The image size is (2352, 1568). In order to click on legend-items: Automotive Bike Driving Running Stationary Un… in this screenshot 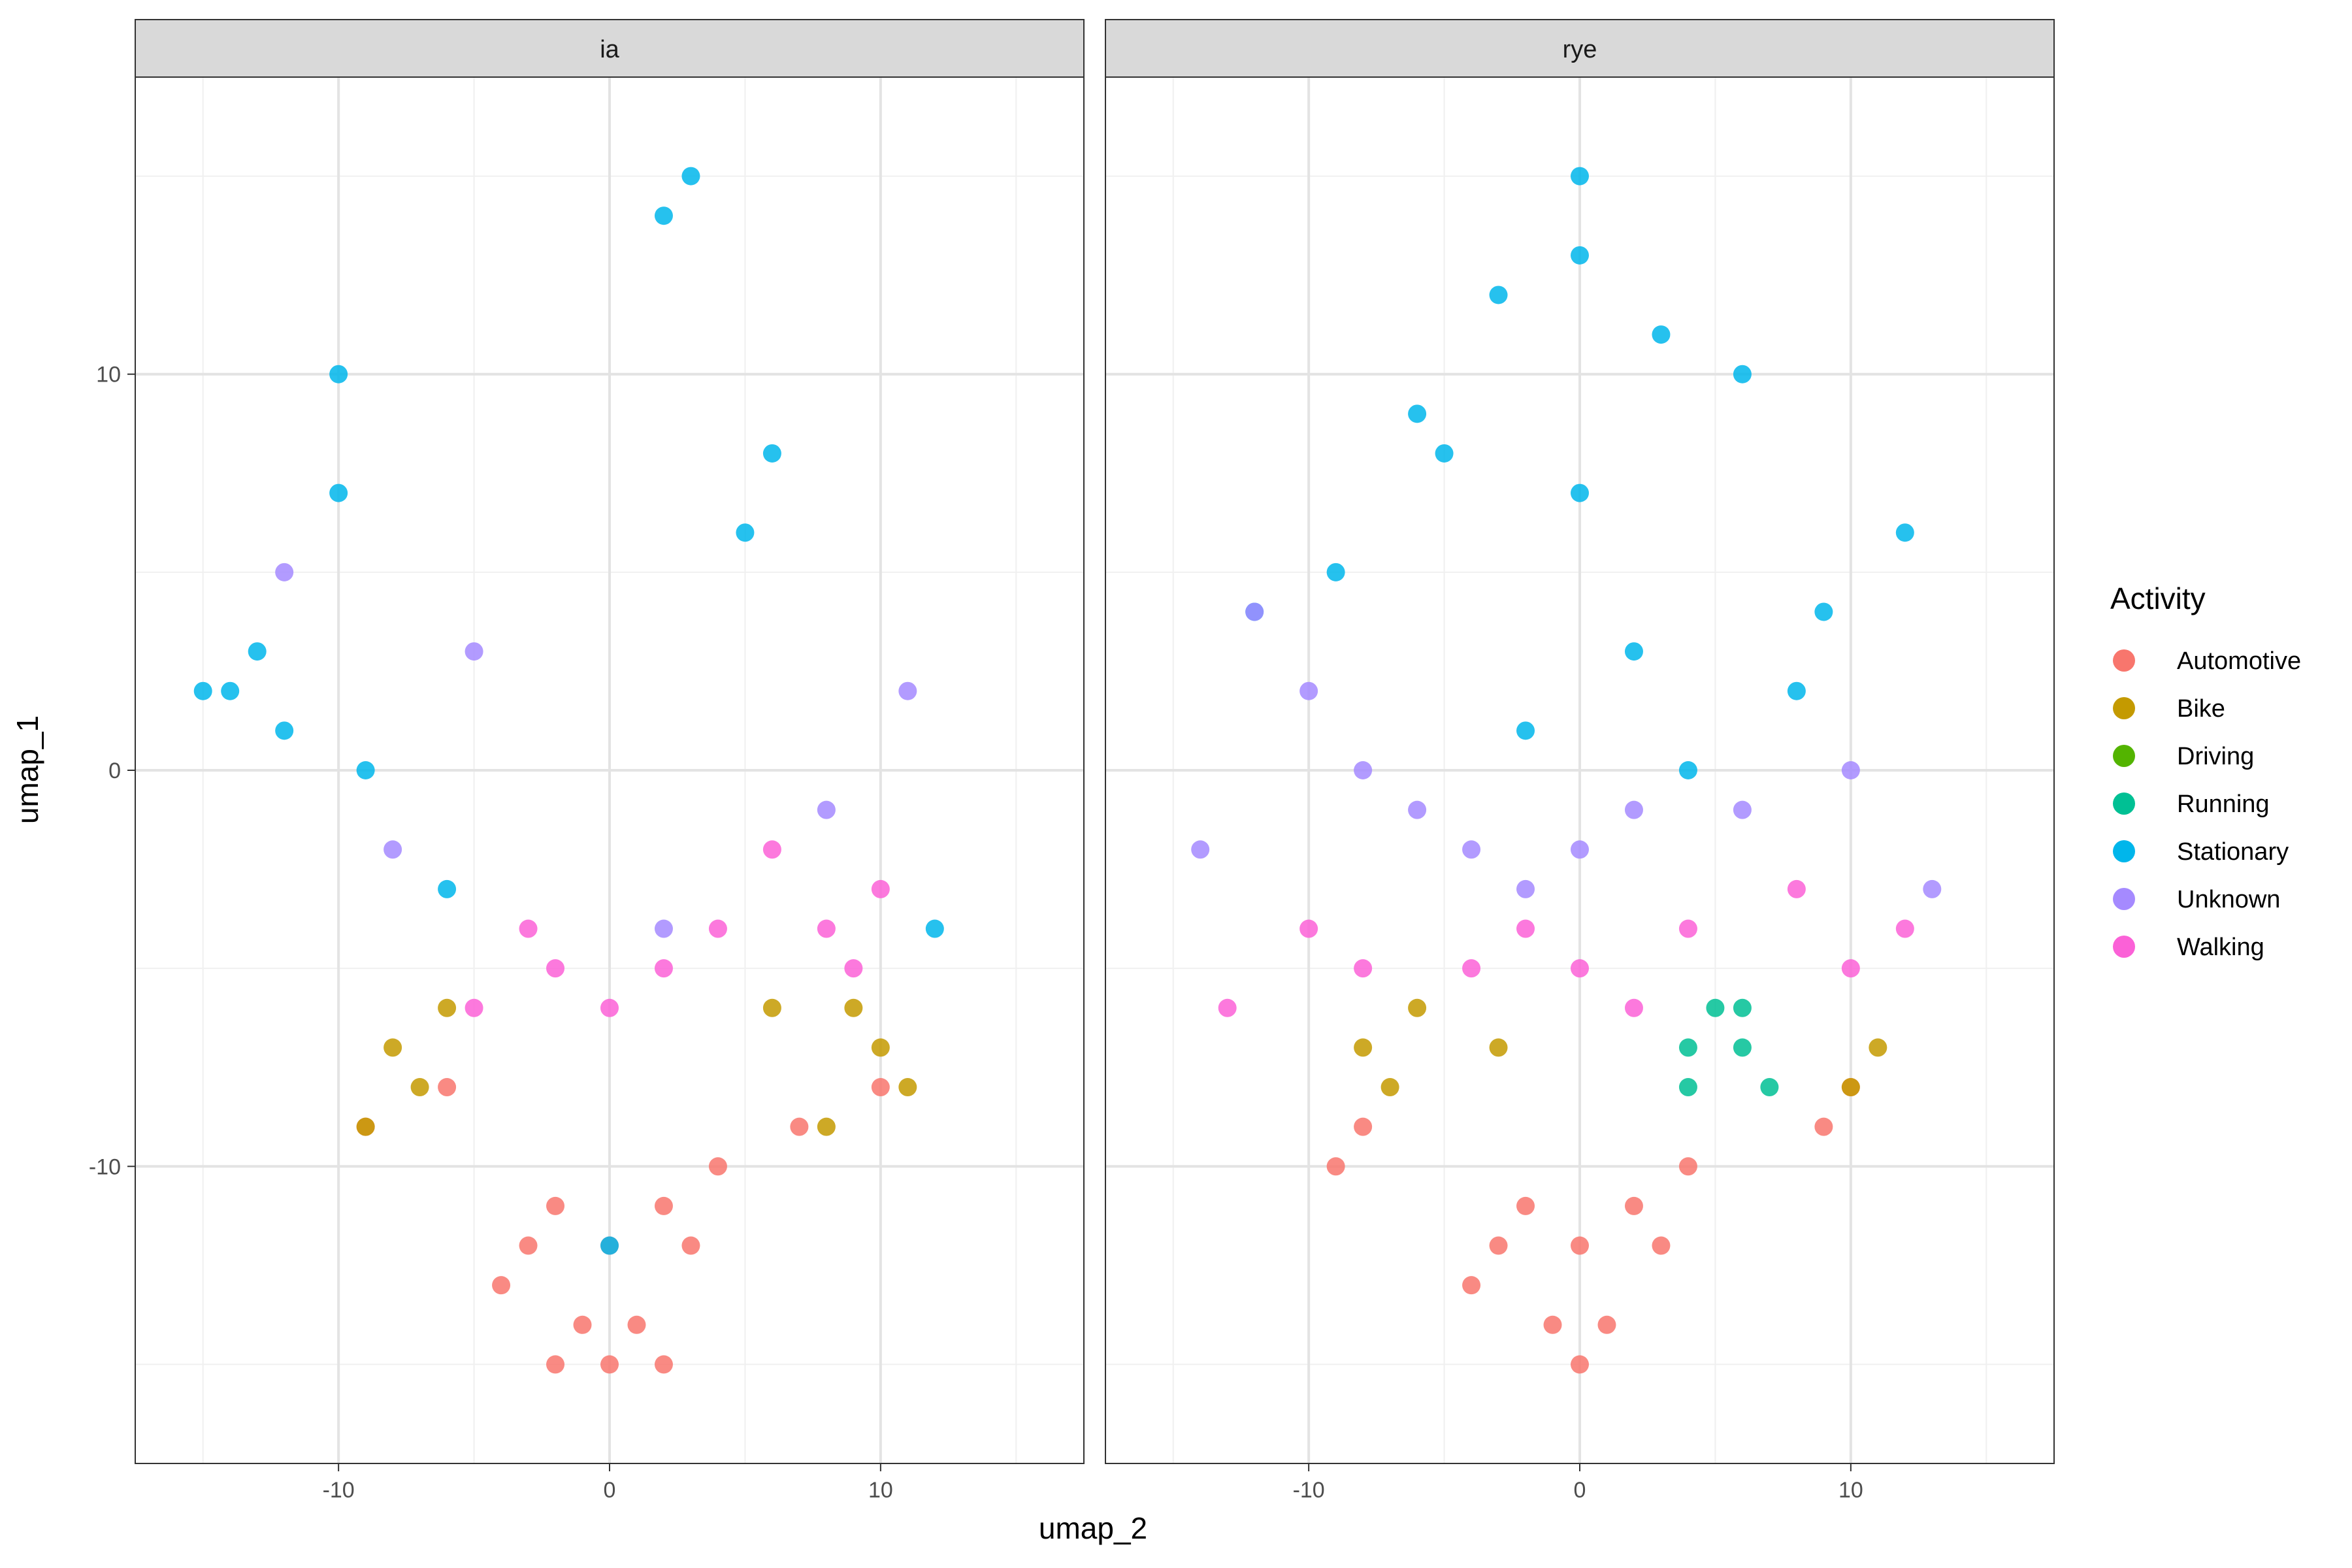, I will do `click(2207, 804)`.